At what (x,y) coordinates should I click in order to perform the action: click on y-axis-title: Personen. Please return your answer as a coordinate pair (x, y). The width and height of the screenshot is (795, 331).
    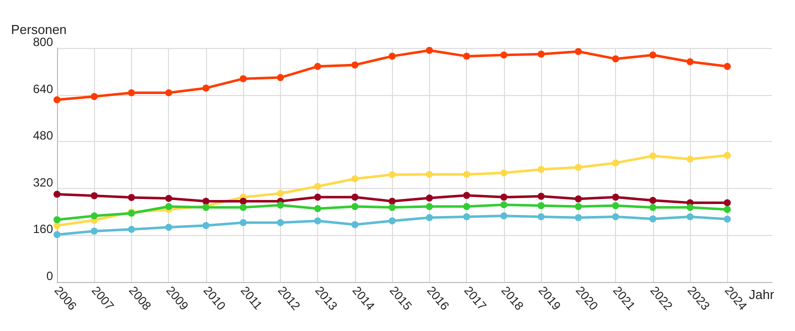
    Looking at the image, I should click on (39, 29).